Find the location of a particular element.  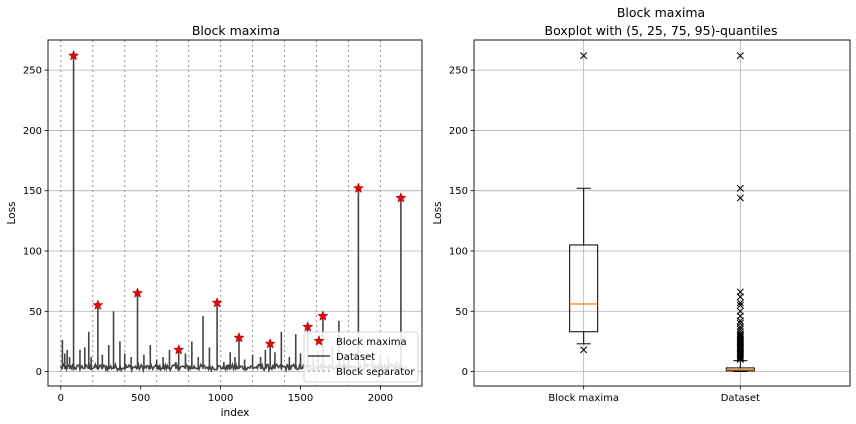

right-chart-title: Block maxima is located at coordinates (661, 12).